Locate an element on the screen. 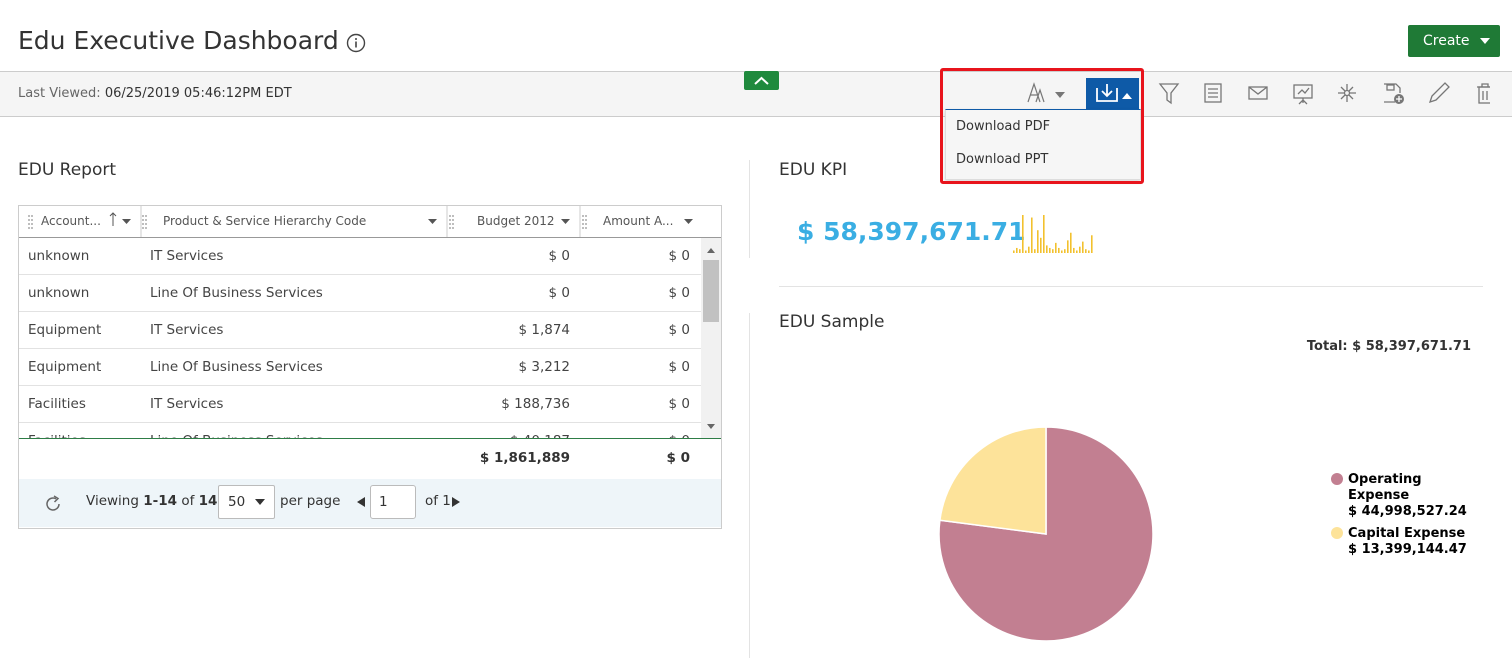  page-value: 1 is located at coordinates (383, 502).